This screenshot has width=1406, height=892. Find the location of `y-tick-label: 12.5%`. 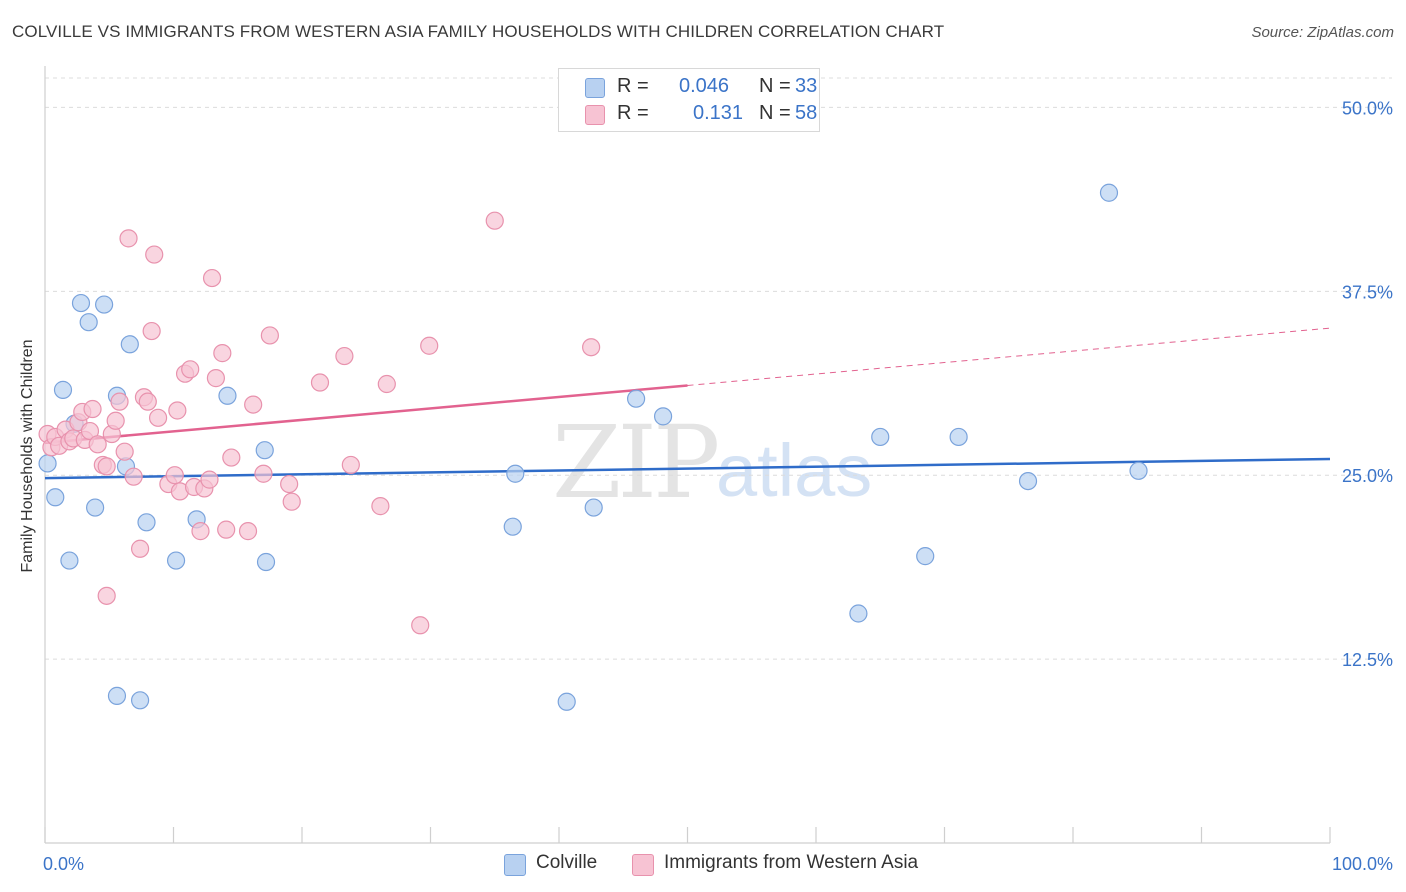

y-tick-label: 12.5% is located at coordinates (1367, 660).